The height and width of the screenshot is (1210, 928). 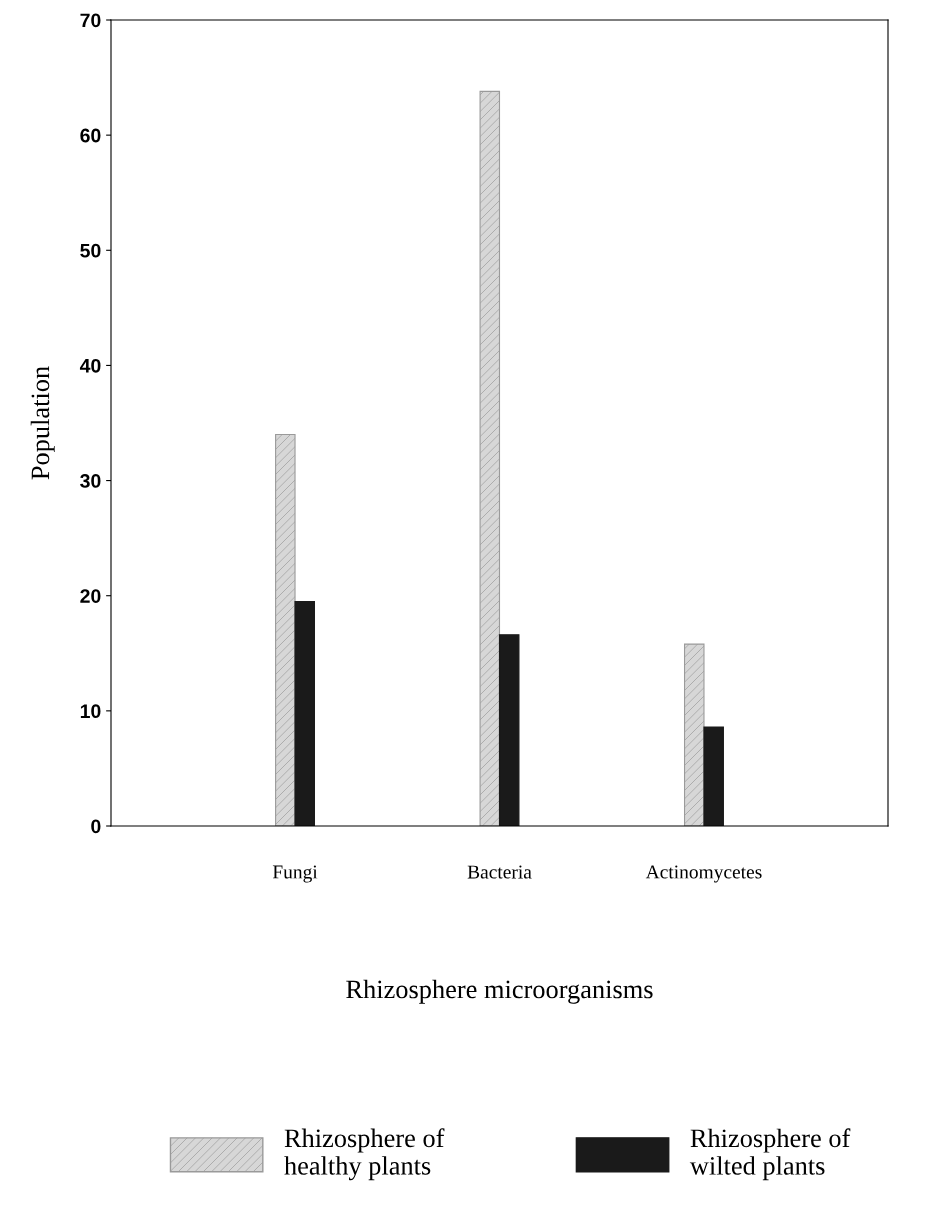 I want to click on x-tick-label: Actinomycetes, so click(x=703, y=874).